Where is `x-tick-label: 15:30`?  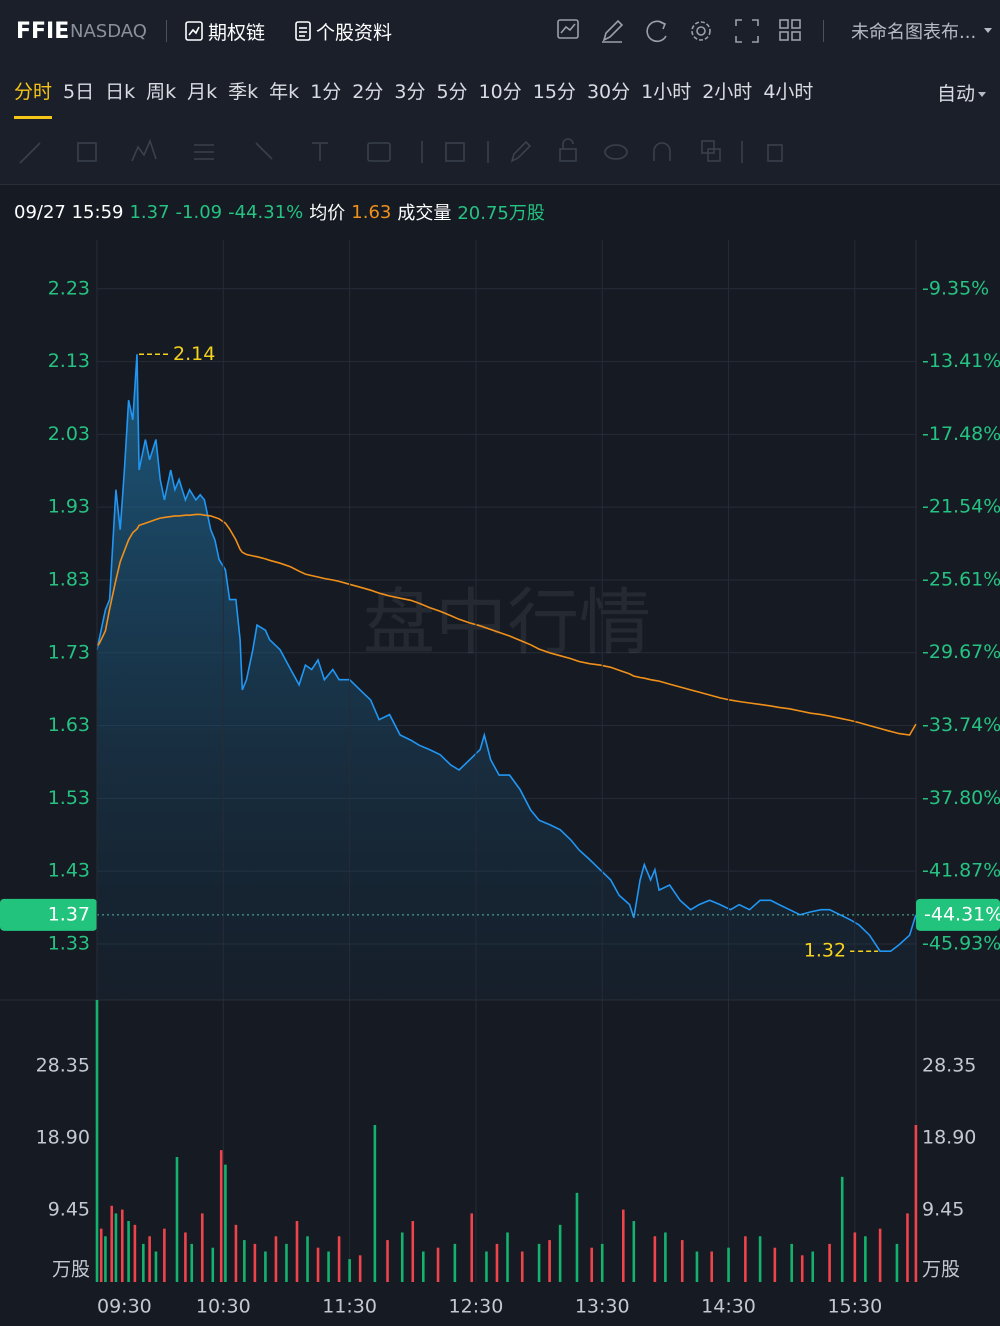 x-tick-label: 15:30 is located at coordinates (854, 1307).